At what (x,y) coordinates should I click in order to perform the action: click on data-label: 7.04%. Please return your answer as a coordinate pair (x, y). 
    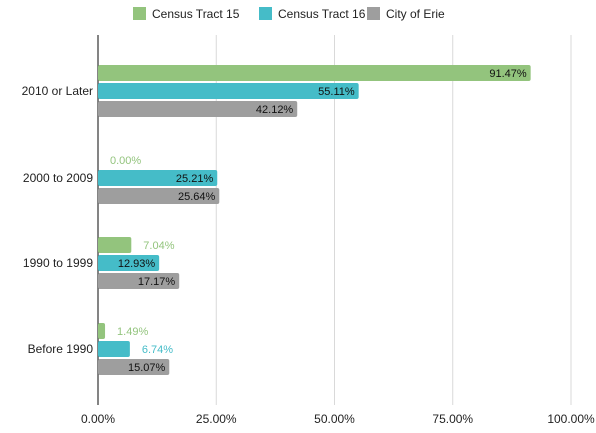
    Looking at the image, I should click on (158, 246).